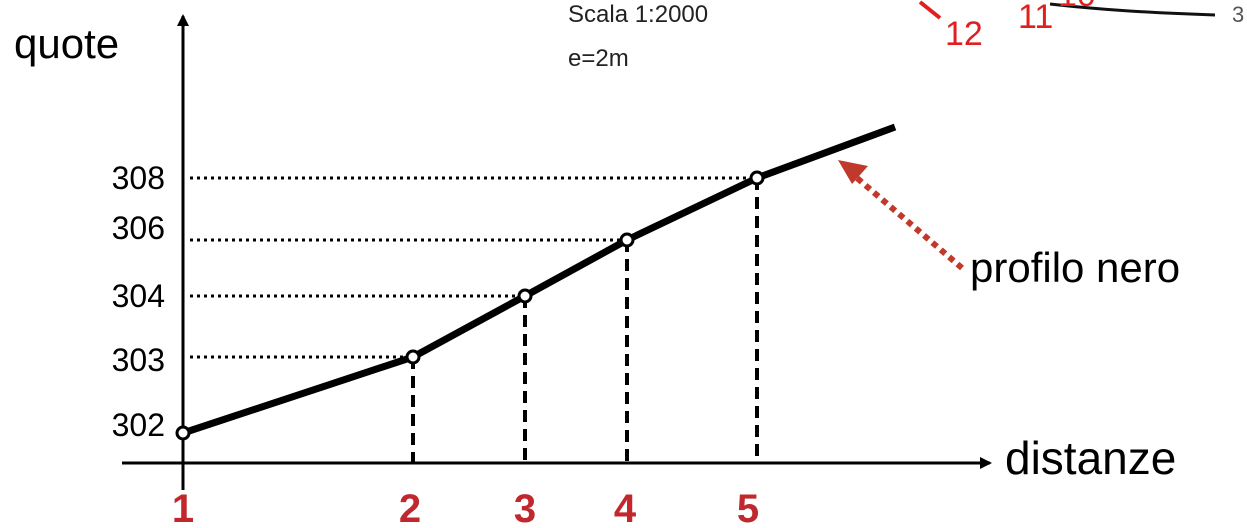 Image resolution: width=1247 pixels, height=528 pixels. I want to click on height-label: 302, so click(138, 425).